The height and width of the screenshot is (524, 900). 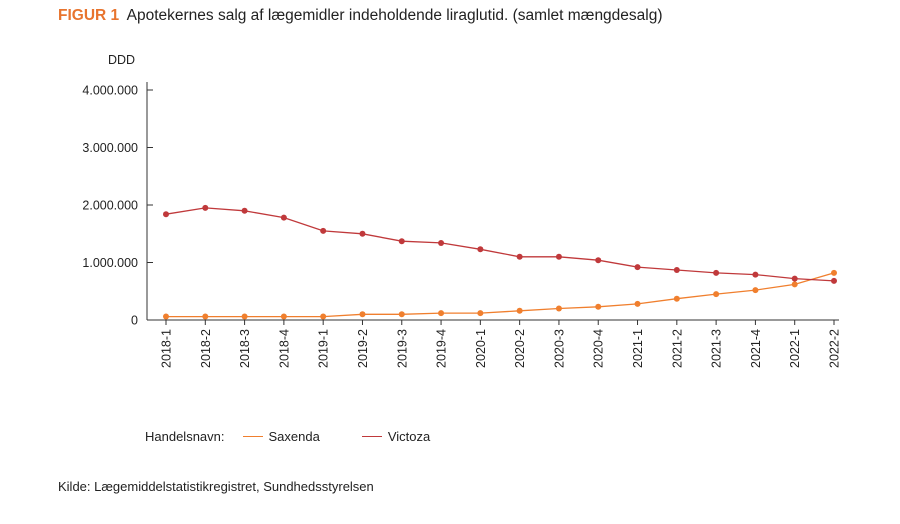 What do you see at coordinates (371, 436) in the screenshot?
I see `legend-swatch-victoza` at bounding box center [371, 436].